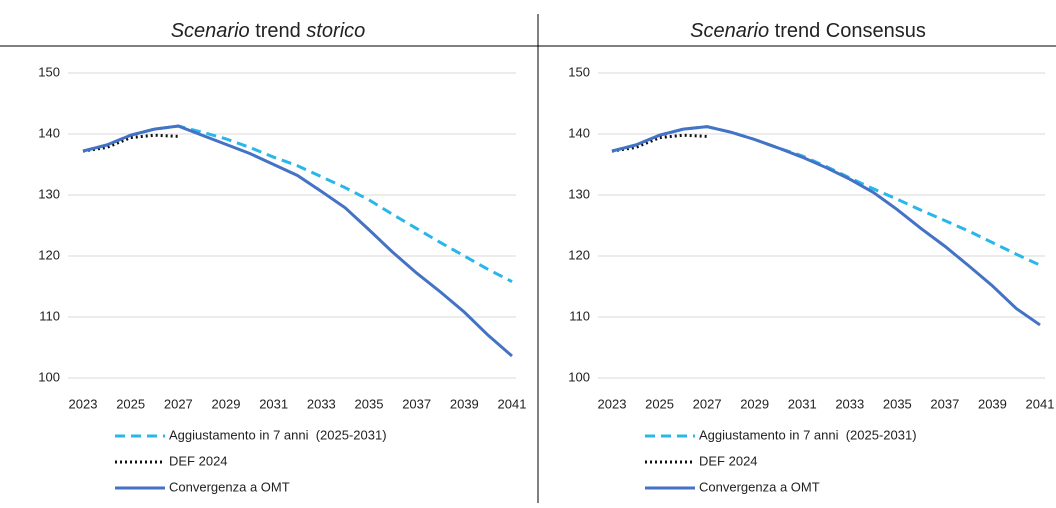  What do you see at coordinates (278, 31) in the screenshot?
I see `title-part: trend` at bounding box center [278, 31].